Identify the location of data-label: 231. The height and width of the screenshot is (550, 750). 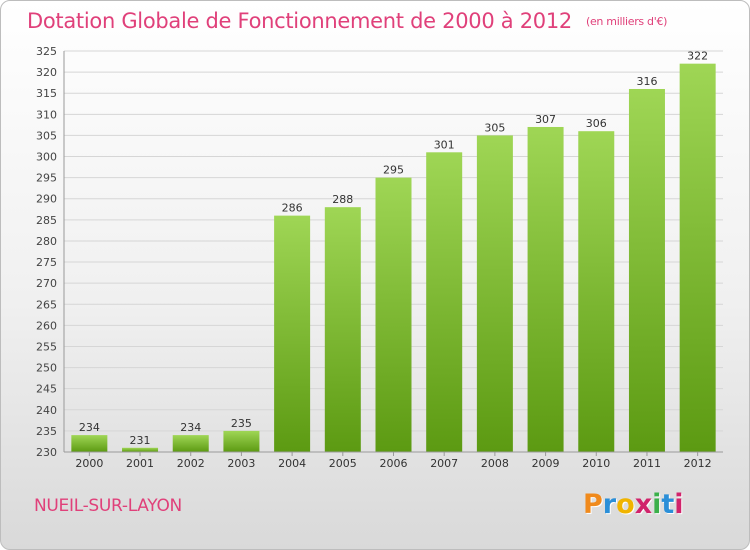
(140, 440).